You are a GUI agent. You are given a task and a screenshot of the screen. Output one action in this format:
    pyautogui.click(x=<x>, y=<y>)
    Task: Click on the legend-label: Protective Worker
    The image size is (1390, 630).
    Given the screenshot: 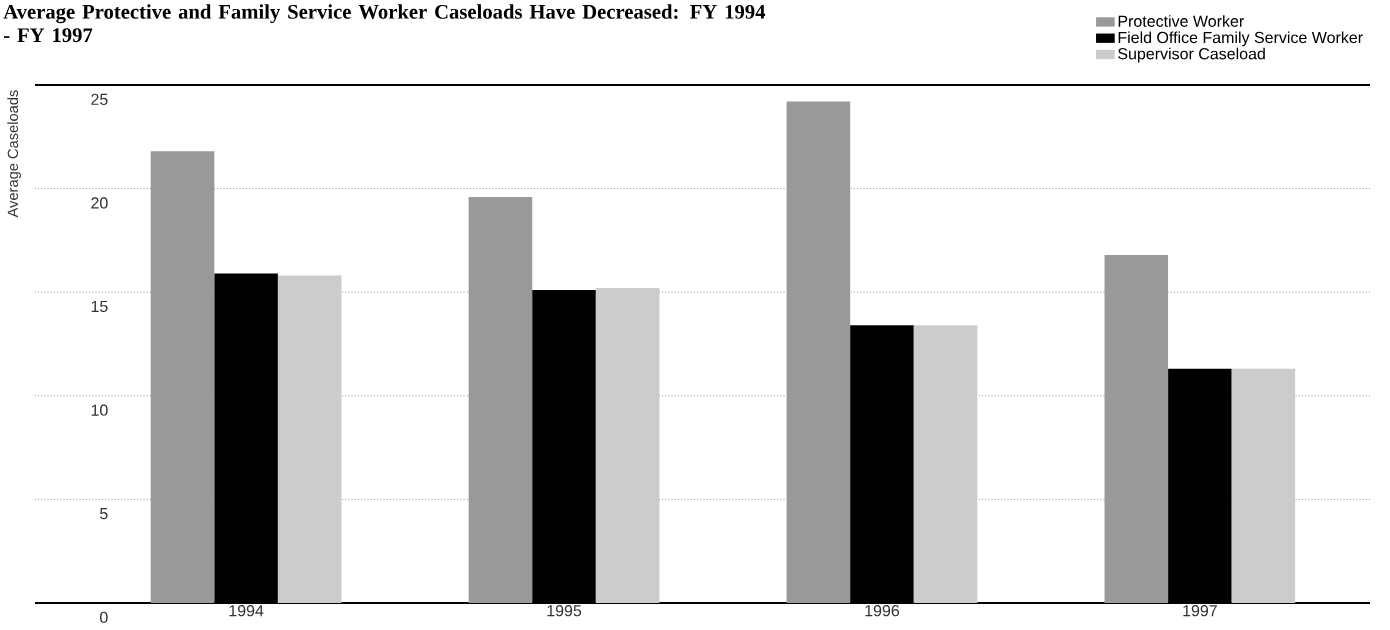 What is the action you would take?
    pyautogui.click(x=1181, y=21)
    